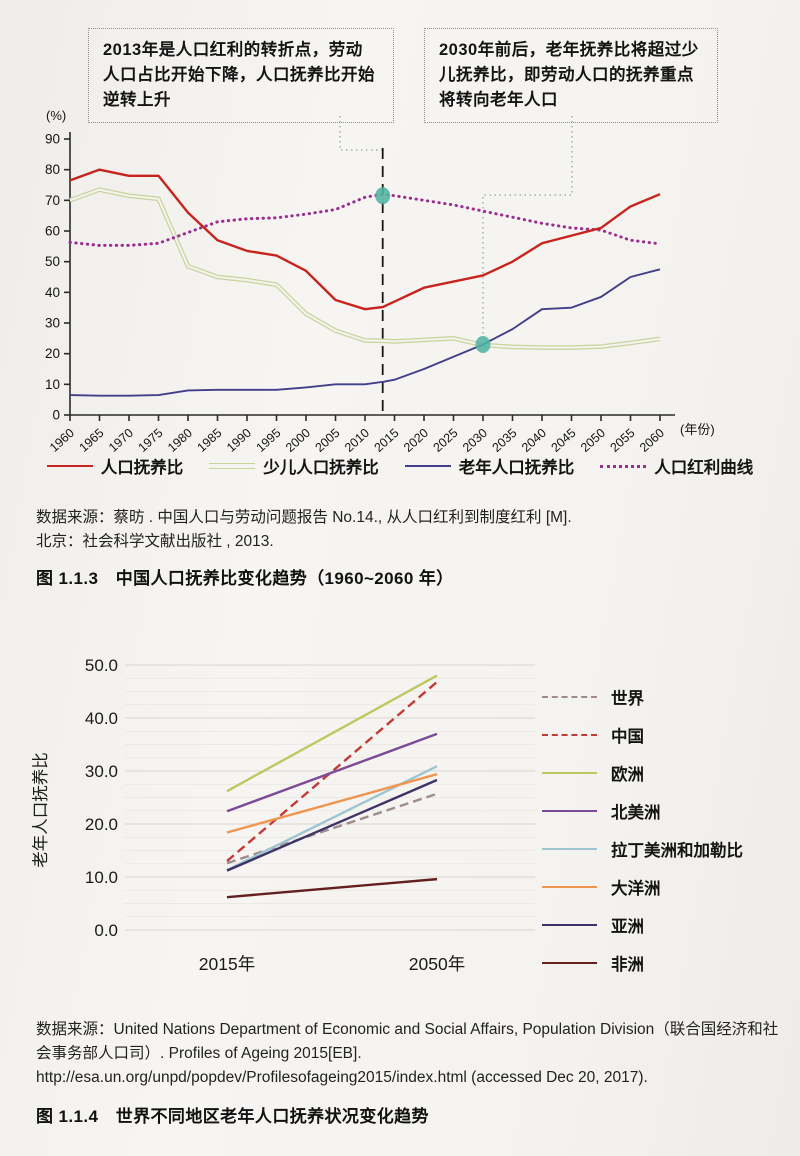  I want to click on legend-label: 老年人口抚养比, so click(516, 468).